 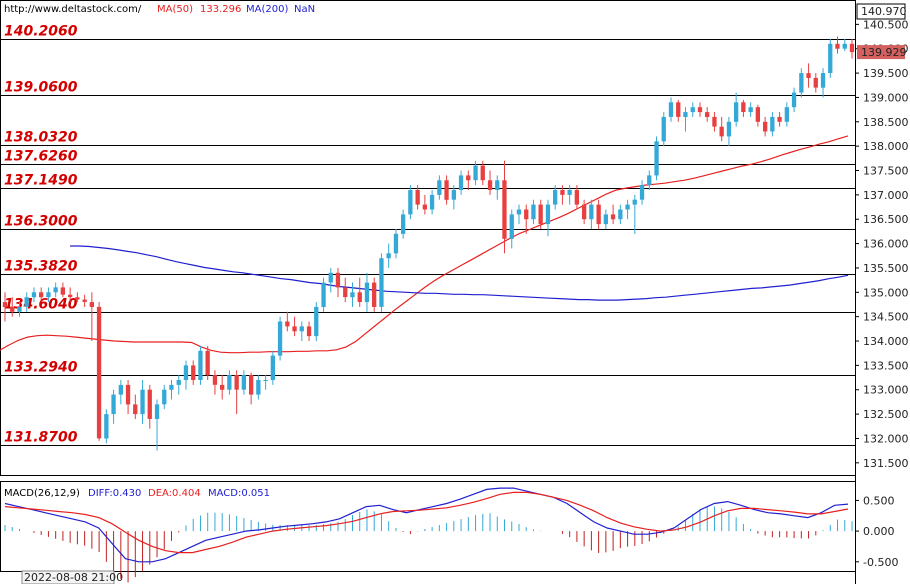 What do you see at coordinates (41, 267) in the screenshot?
I see `level-label: 135.3820` at bounding box center [41, 267].